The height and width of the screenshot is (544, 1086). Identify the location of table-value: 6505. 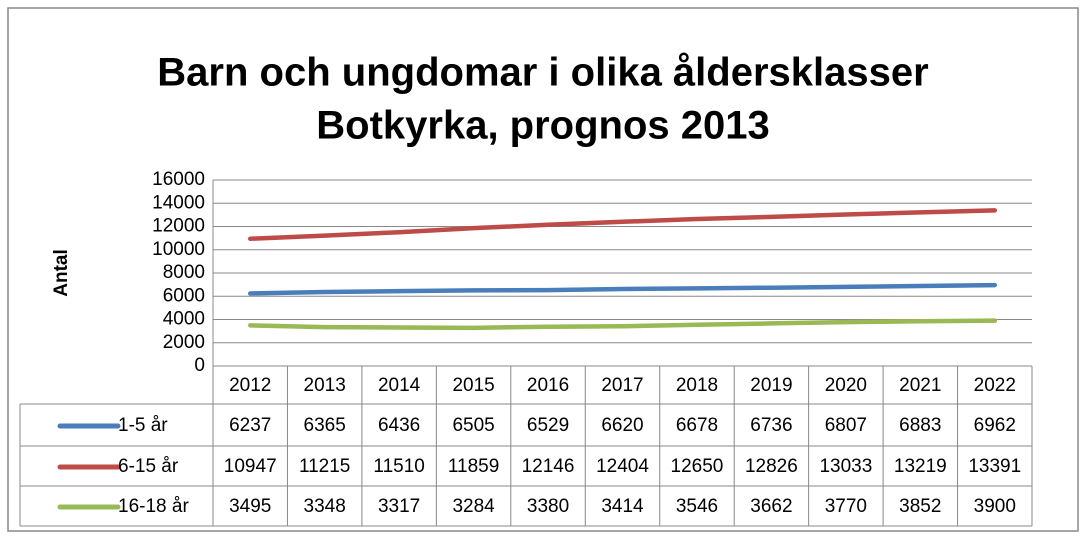
(473, 425).